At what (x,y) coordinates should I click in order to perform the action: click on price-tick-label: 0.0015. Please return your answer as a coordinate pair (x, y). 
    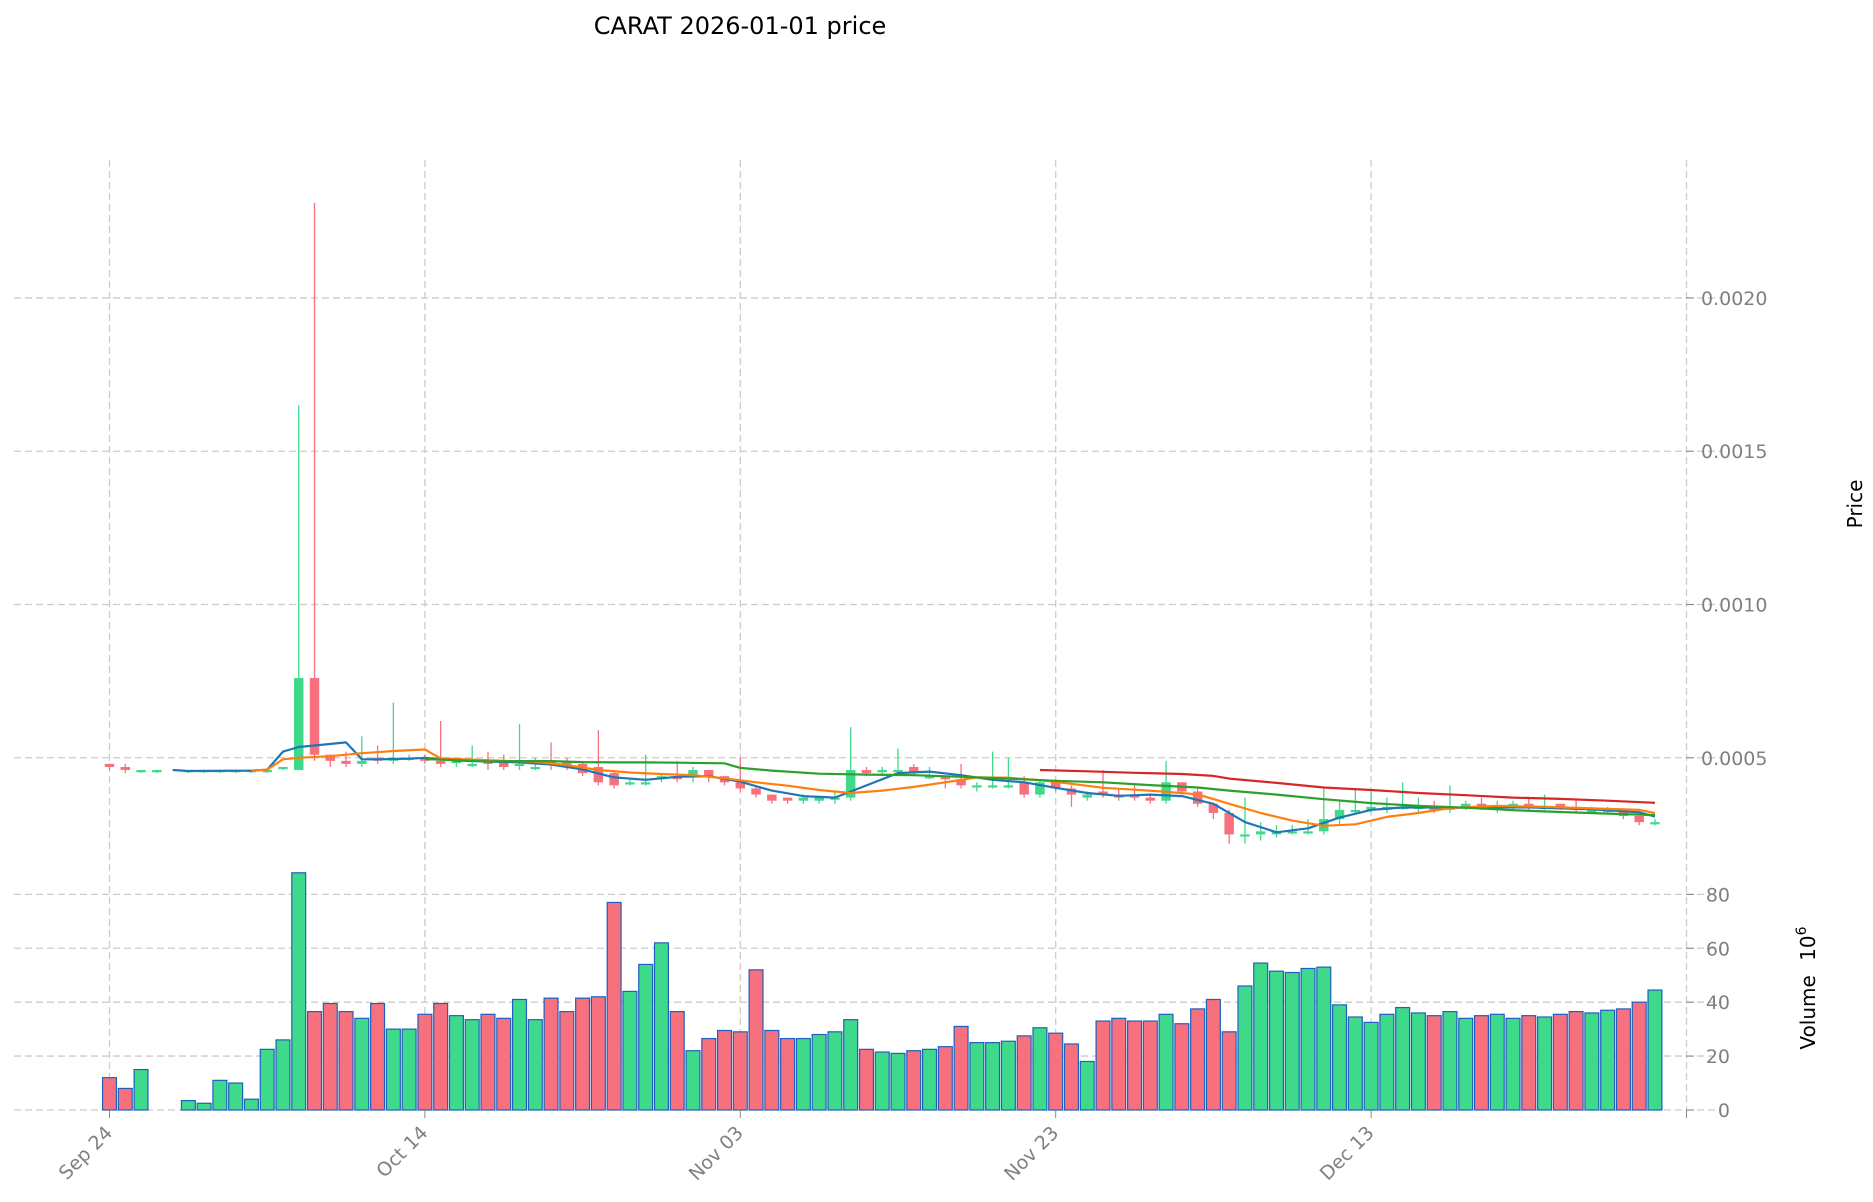
    Looking at the image, I should click on (1734, 452).